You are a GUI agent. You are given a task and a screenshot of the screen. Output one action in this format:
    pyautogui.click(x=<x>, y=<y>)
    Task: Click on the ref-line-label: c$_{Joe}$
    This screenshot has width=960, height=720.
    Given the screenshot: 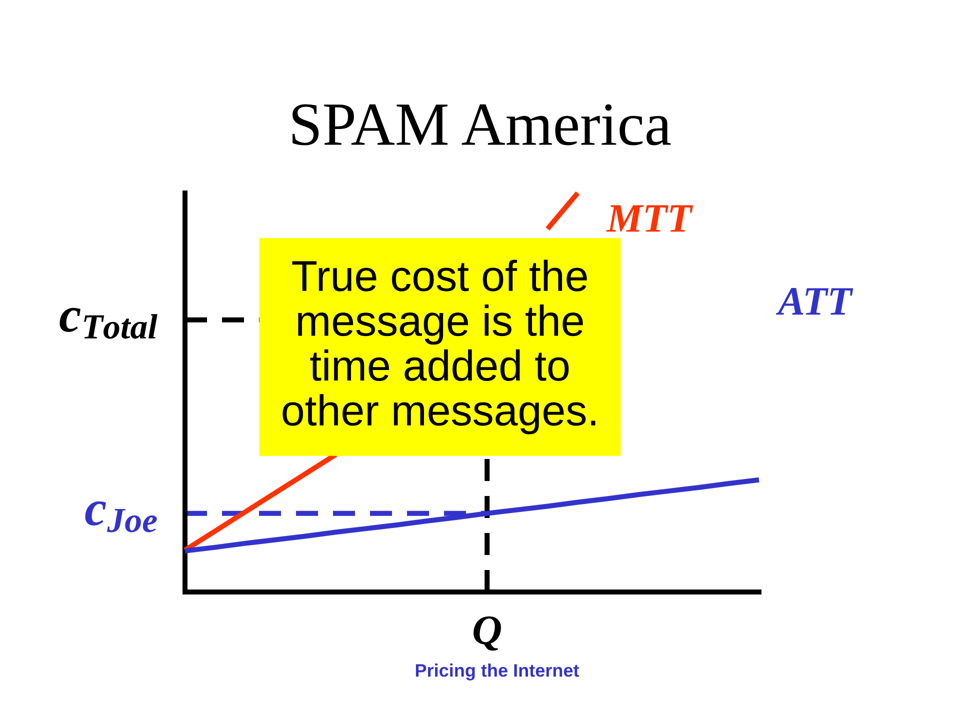 What is the action you would take?
    pyautogui.click(x=121, y=516)
    